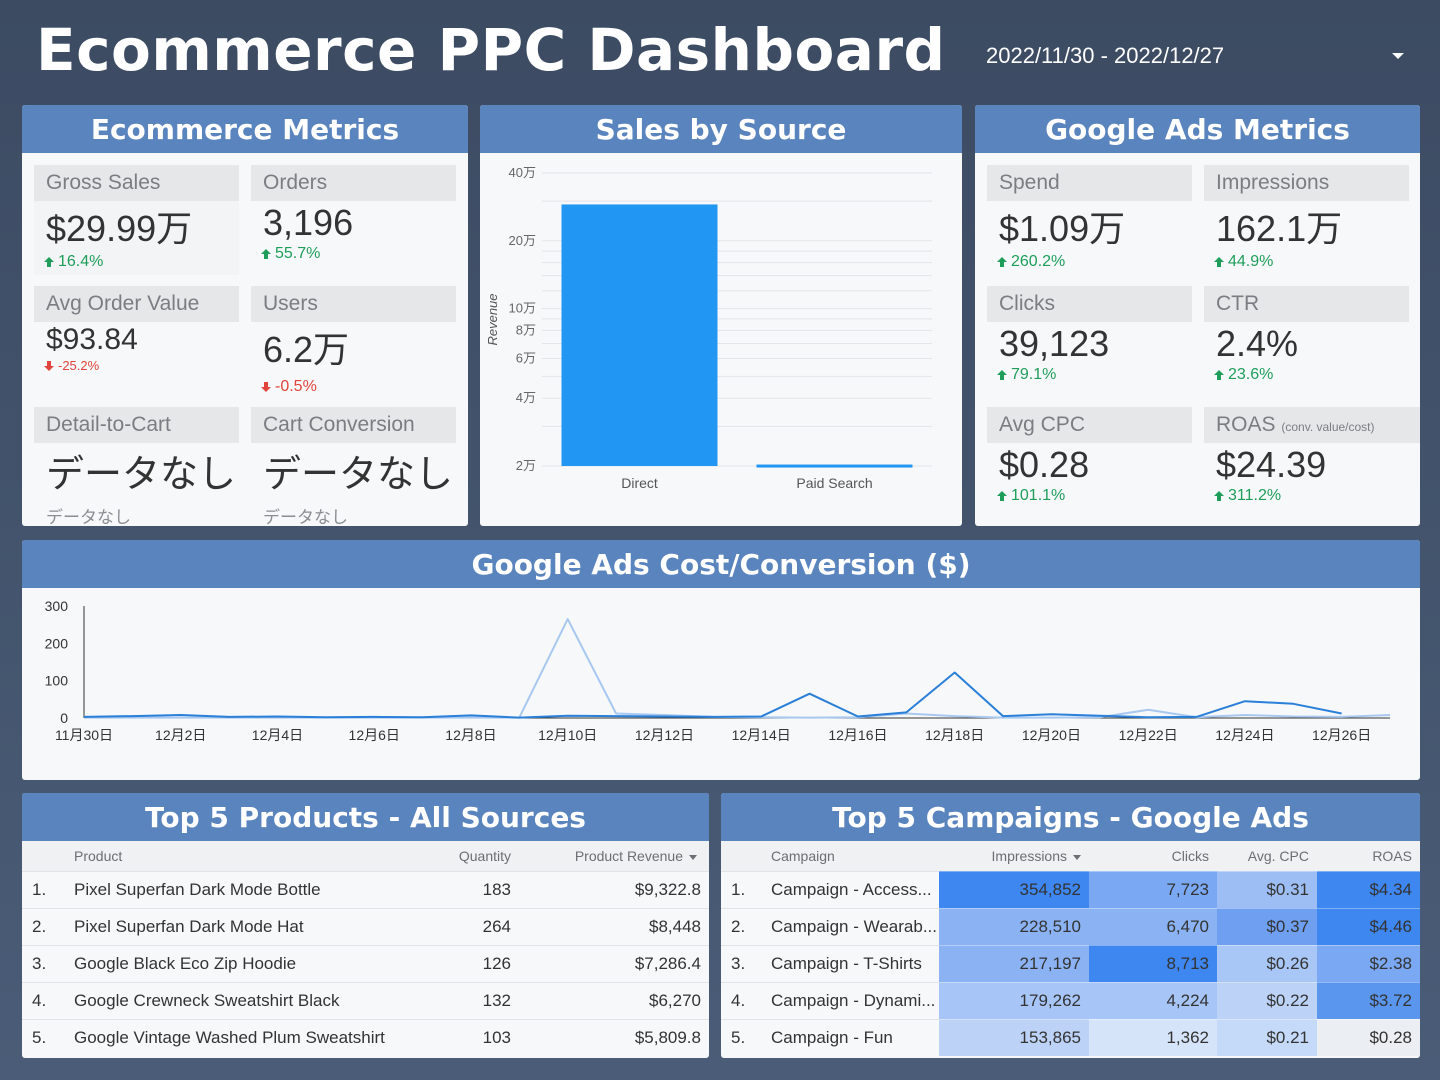 The image size is (1440, 1080). Describe the element at coordinates (241, 856) in the screenshot. I see `col-product: Product` at that location.